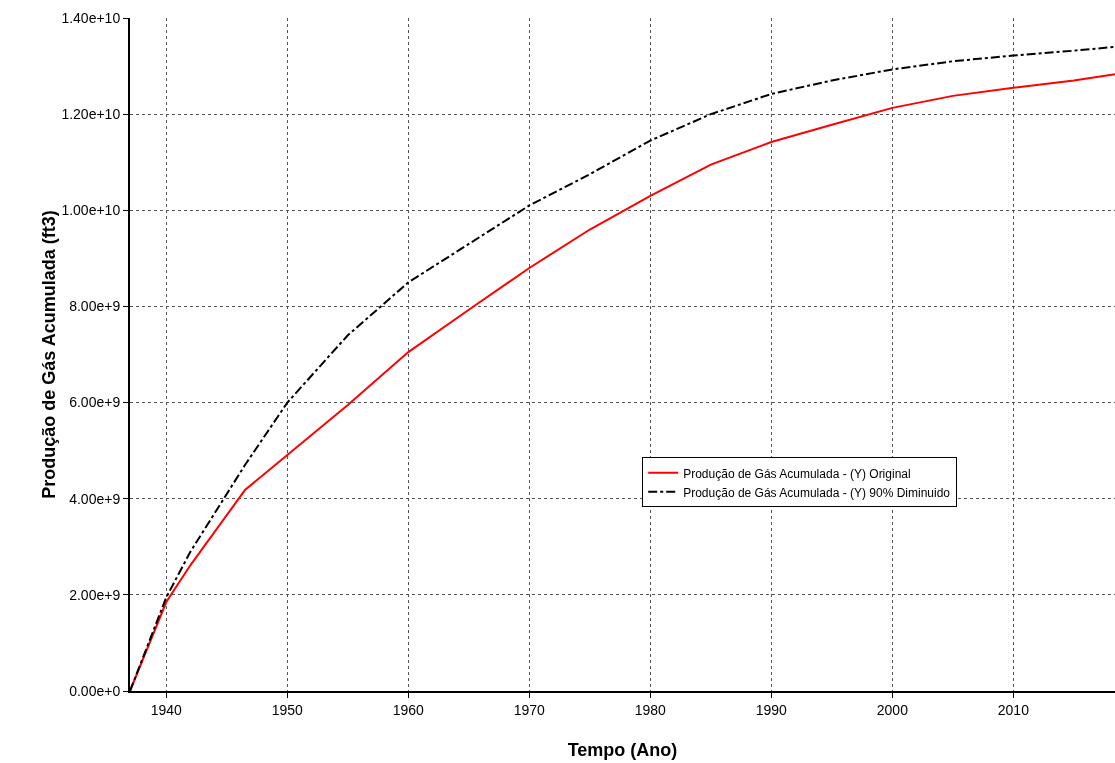 The height and width of the screenshot is (763, 1115). I want to click on x-tick-label: 1950, so click(287, 709).